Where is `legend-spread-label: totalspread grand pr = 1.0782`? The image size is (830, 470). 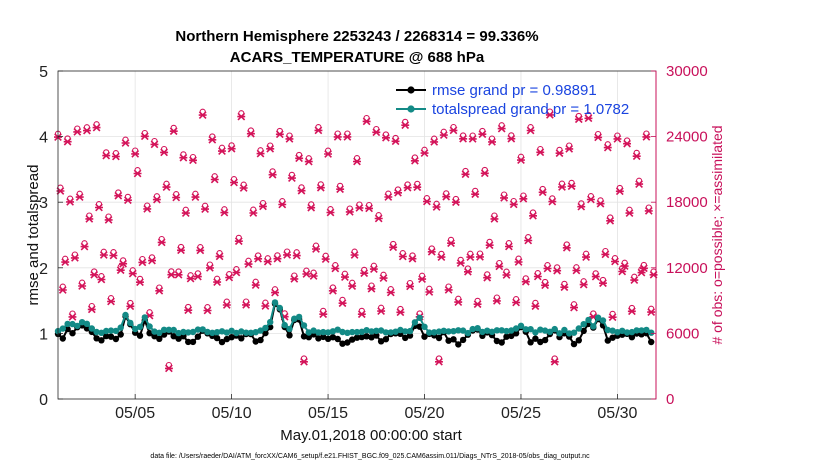 legend-spread-label: totalspread grand pr = 1.0782 is located at coordinates (530, 109).